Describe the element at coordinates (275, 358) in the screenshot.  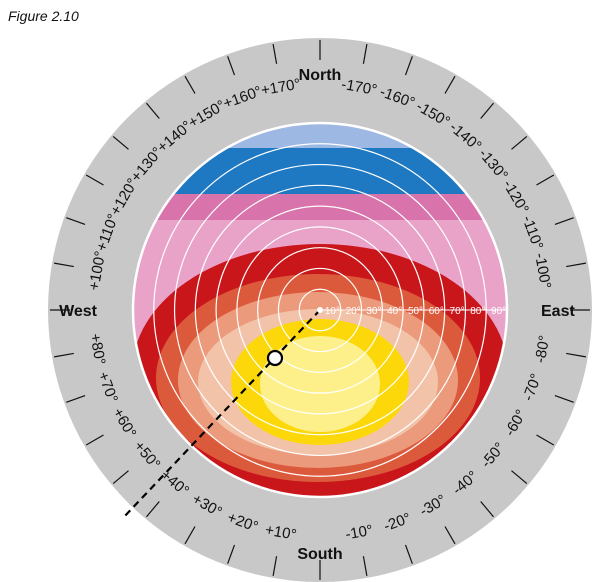
I see `observer-marker` at that location.